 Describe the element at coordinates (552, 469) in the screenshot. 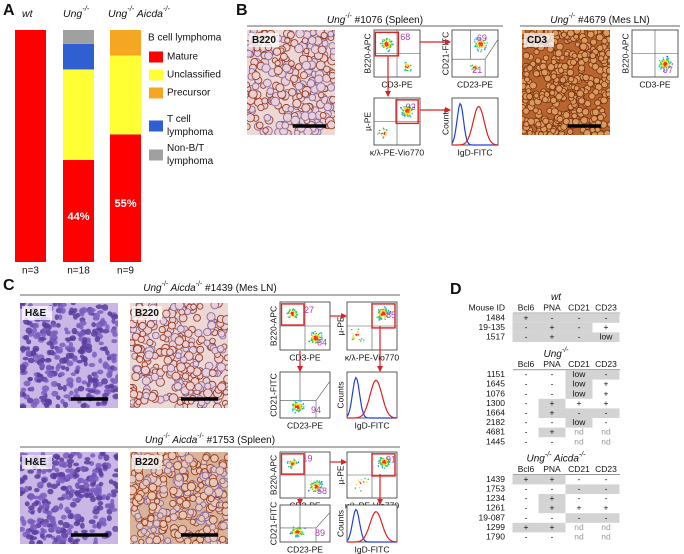

I see `table-header: PNA` at that location.